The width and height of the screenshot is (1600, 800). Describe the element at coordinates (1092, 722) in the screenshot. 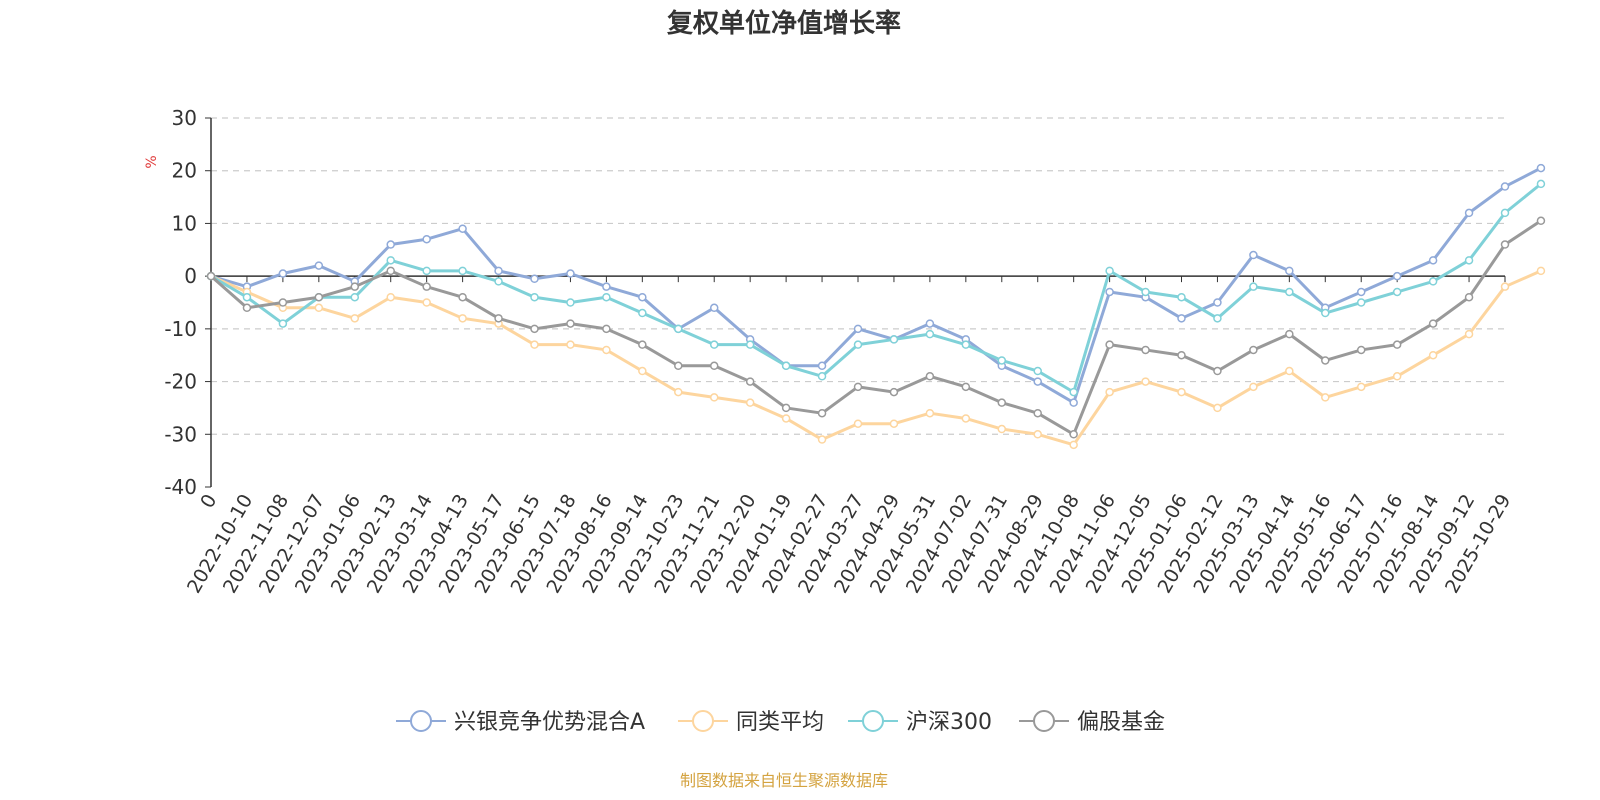

I see `legend-item: 偏股基金` at that location.